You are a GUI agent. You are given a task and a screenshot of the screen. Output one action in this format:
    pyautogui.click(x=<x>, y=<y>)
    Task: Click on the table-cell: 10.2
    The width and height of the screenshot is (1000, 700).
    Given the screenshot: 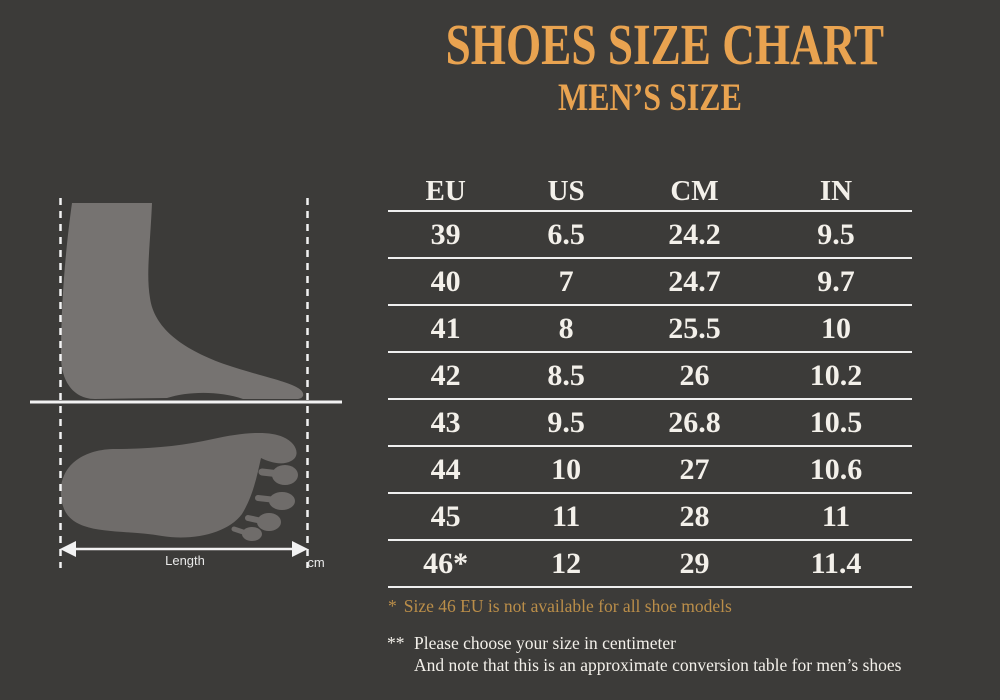 What is the action you would take?
    pyautogui.click(x=836, y=375)
    